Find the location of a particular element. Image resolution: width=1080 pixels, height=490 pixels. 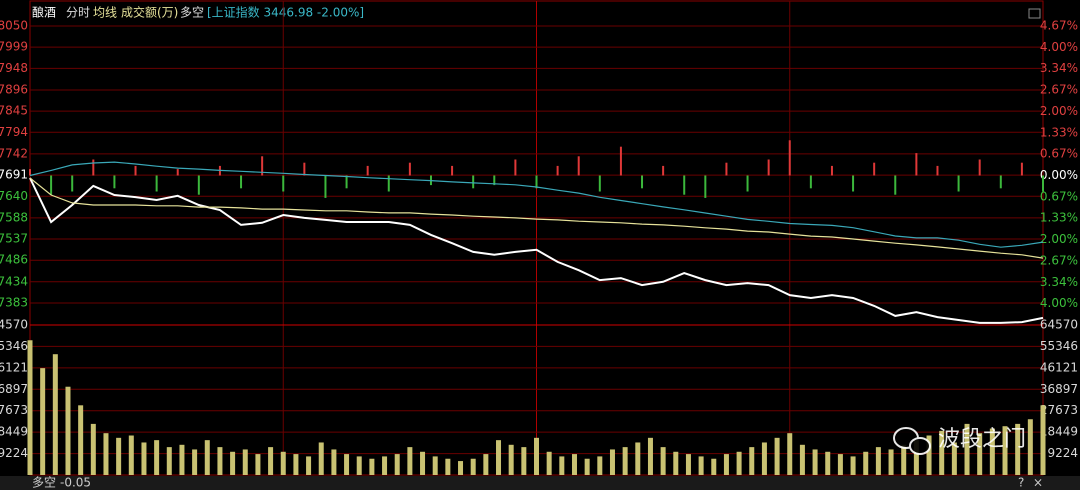

tab: 均线 is located at coordinates (105, 13).